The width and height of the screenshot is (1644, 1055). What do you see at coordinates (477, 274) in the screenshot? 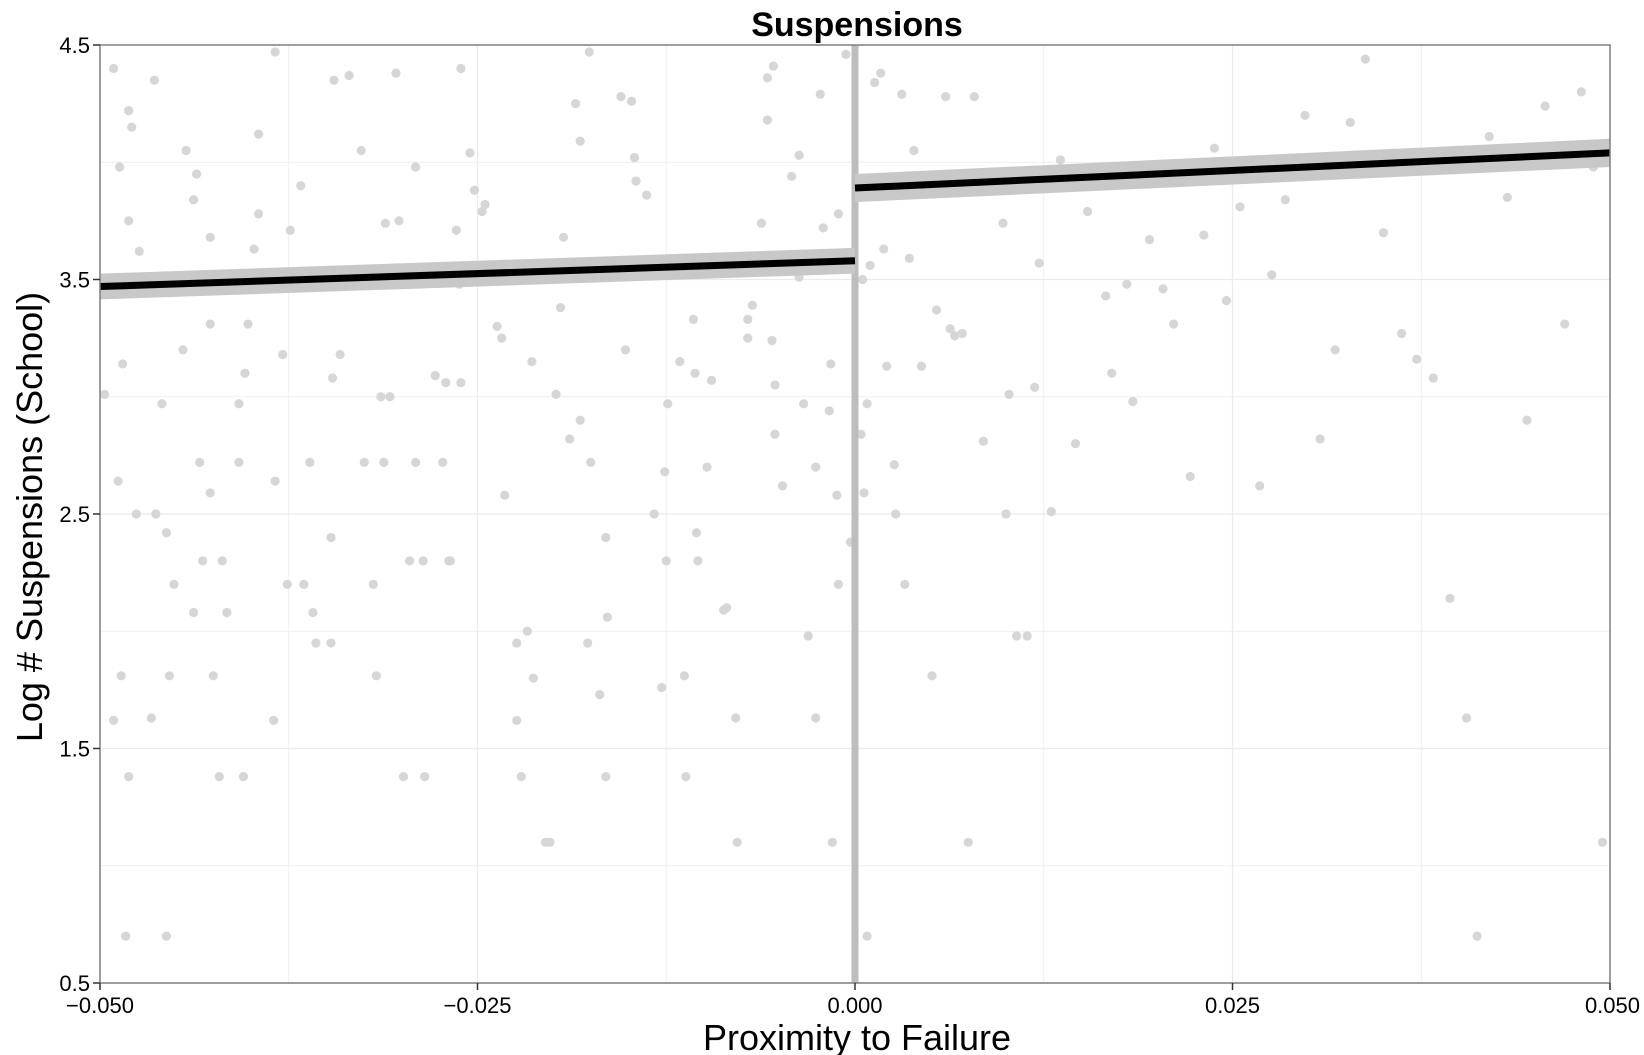
I see `fit-line-left` at bounding box center [477, 274].